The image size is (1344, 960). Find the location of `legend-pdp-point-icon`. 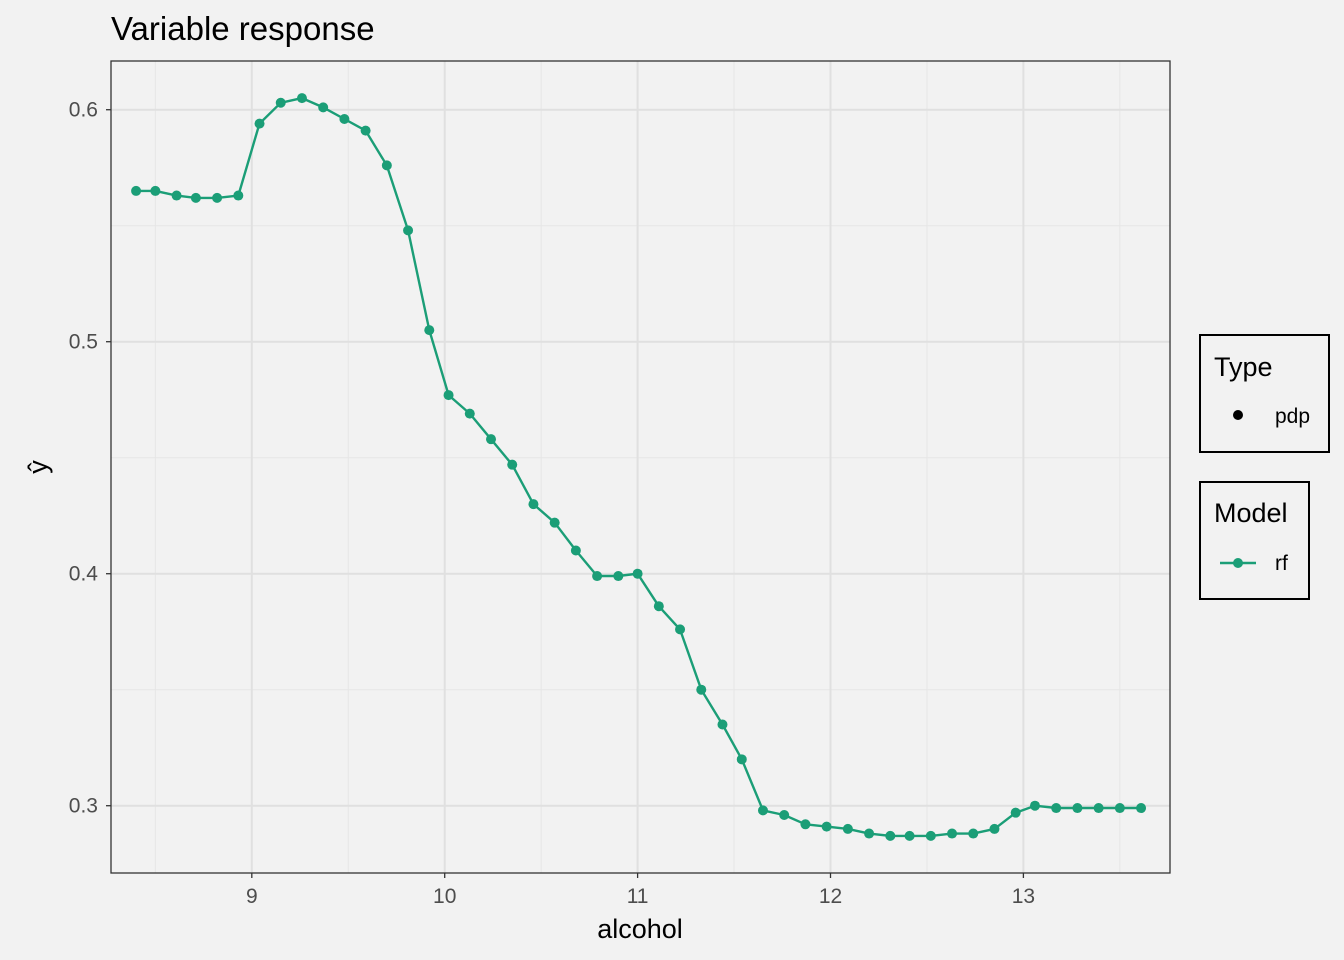

legend-pdp-point-icon is located at coordinates (1238, 415).